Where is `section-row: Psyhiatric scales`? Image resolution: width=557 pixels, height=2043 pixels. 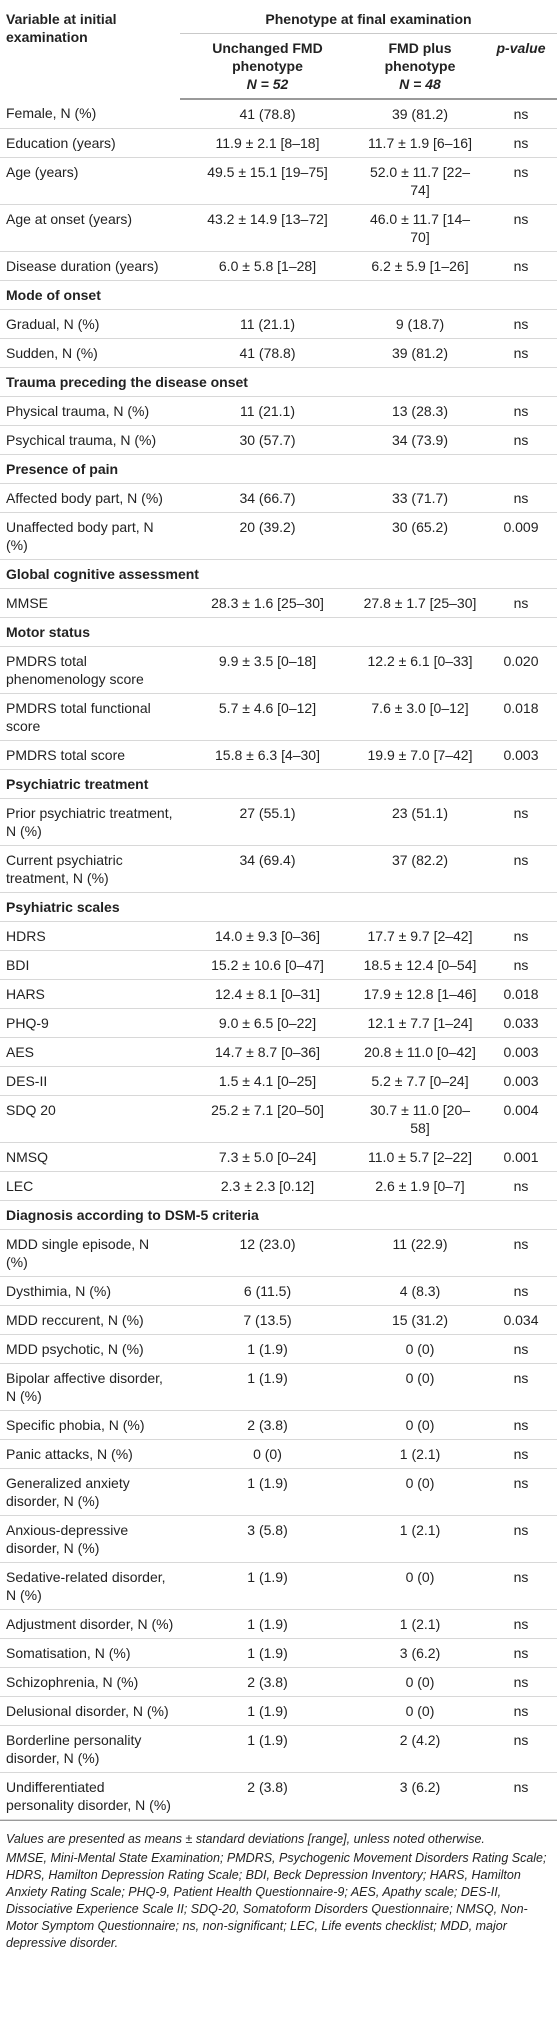 section-row: Psyhiatric scales is located at coordinates (278, 907).